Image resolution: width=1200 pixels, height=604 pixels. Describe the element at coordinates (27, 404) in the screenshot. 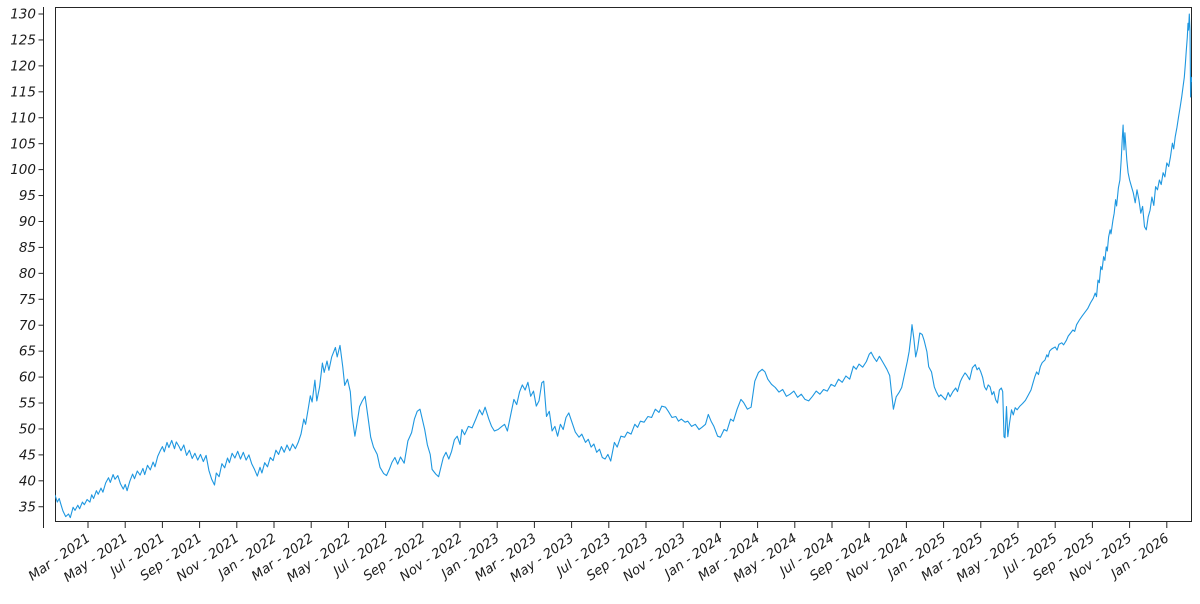

I see `y-tick-label: 55` at that location.